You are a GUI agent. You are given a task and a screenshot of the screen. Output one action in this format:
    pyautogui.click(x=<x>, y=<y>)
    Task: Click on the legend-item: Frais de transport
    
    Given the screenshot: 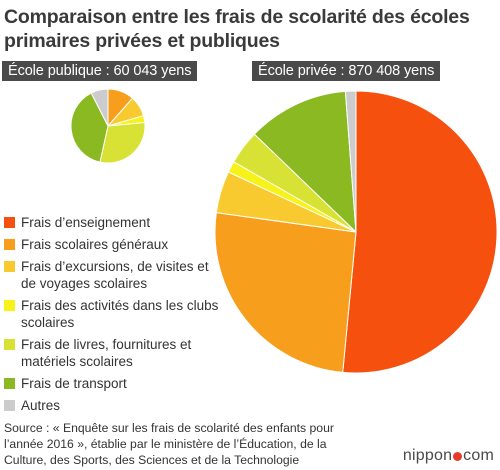 What is the action you would take?
    pyautogui.click(x=111, y=383)
    